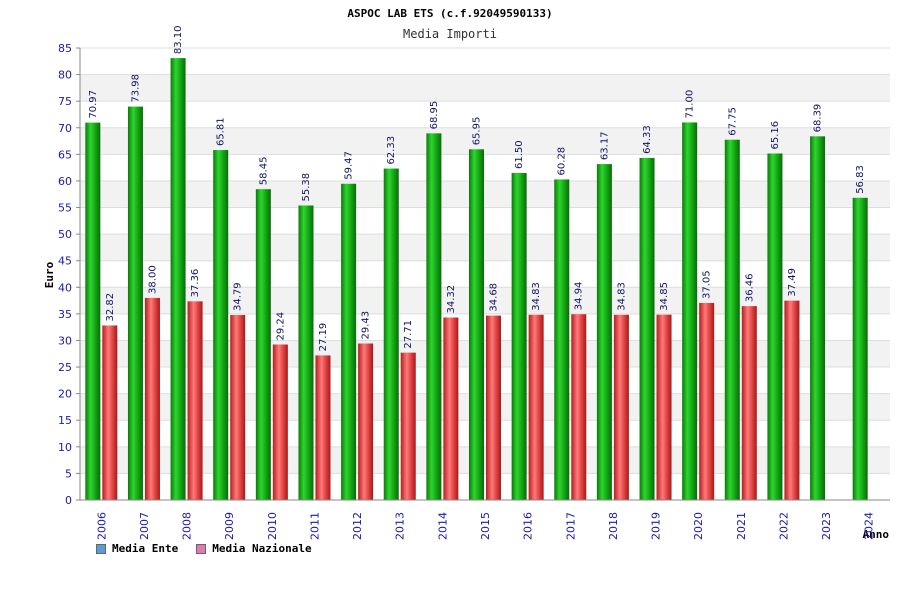 The width and height of the screenshot is (900, 600). Describe the element at coordinates (65, 314) in the screenshot. I see `y-tick-label: 35` at that location.